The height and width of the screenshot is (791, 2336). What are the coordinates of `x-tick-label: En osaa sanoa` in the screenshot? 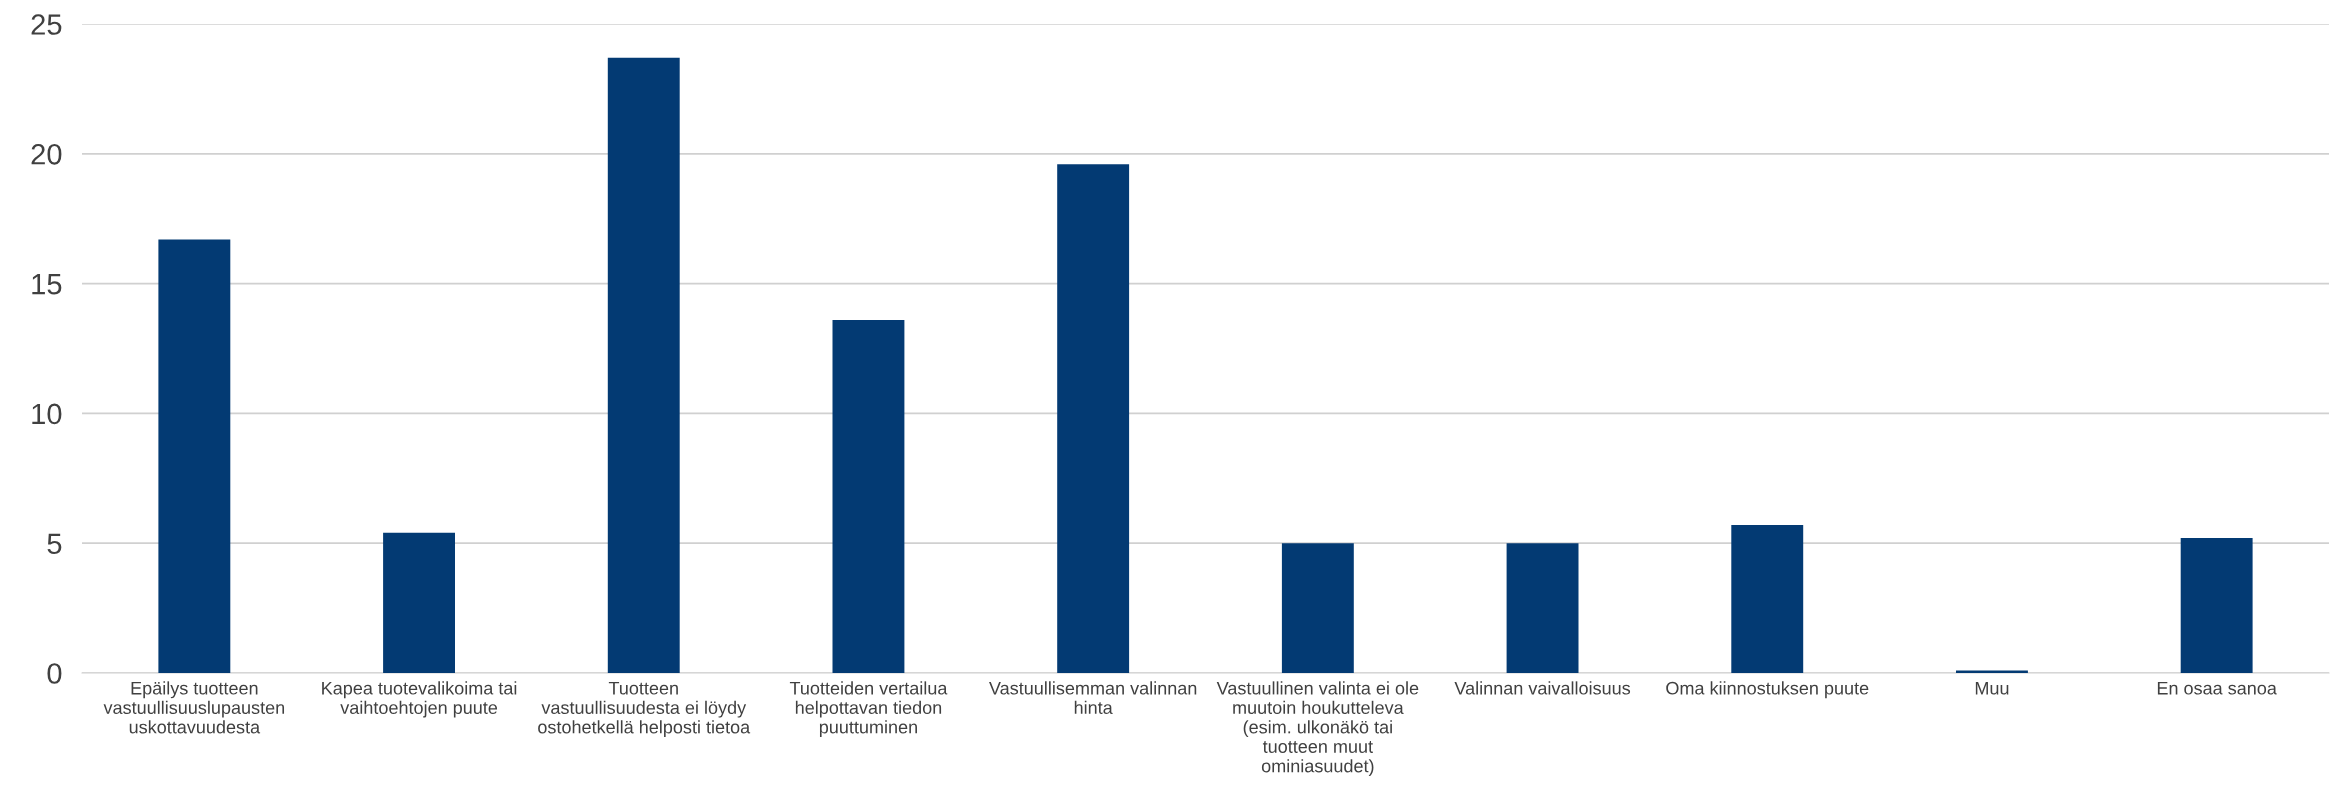 It's located at (2217, 688).